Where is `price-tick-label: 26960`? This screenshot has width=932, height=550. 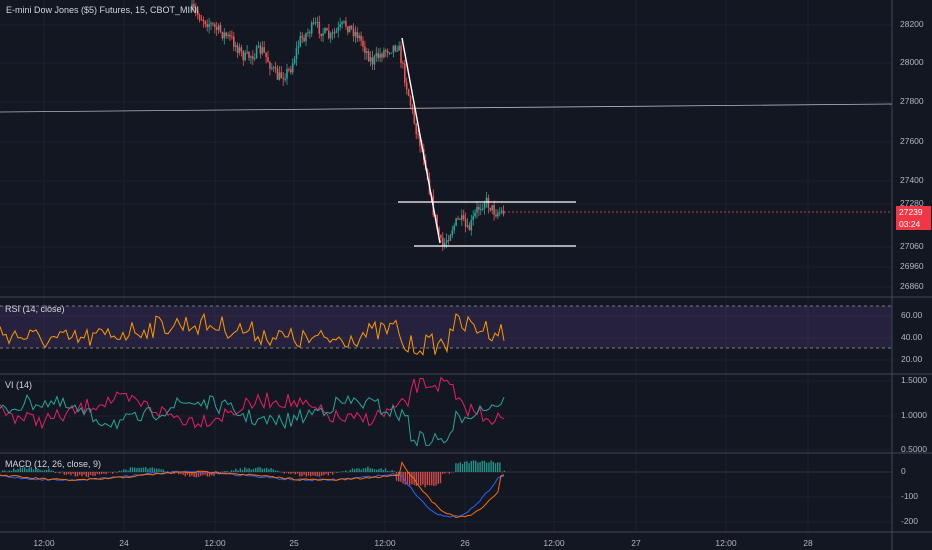 price-tick-label: 26960 is located at coordinates (912, 266).